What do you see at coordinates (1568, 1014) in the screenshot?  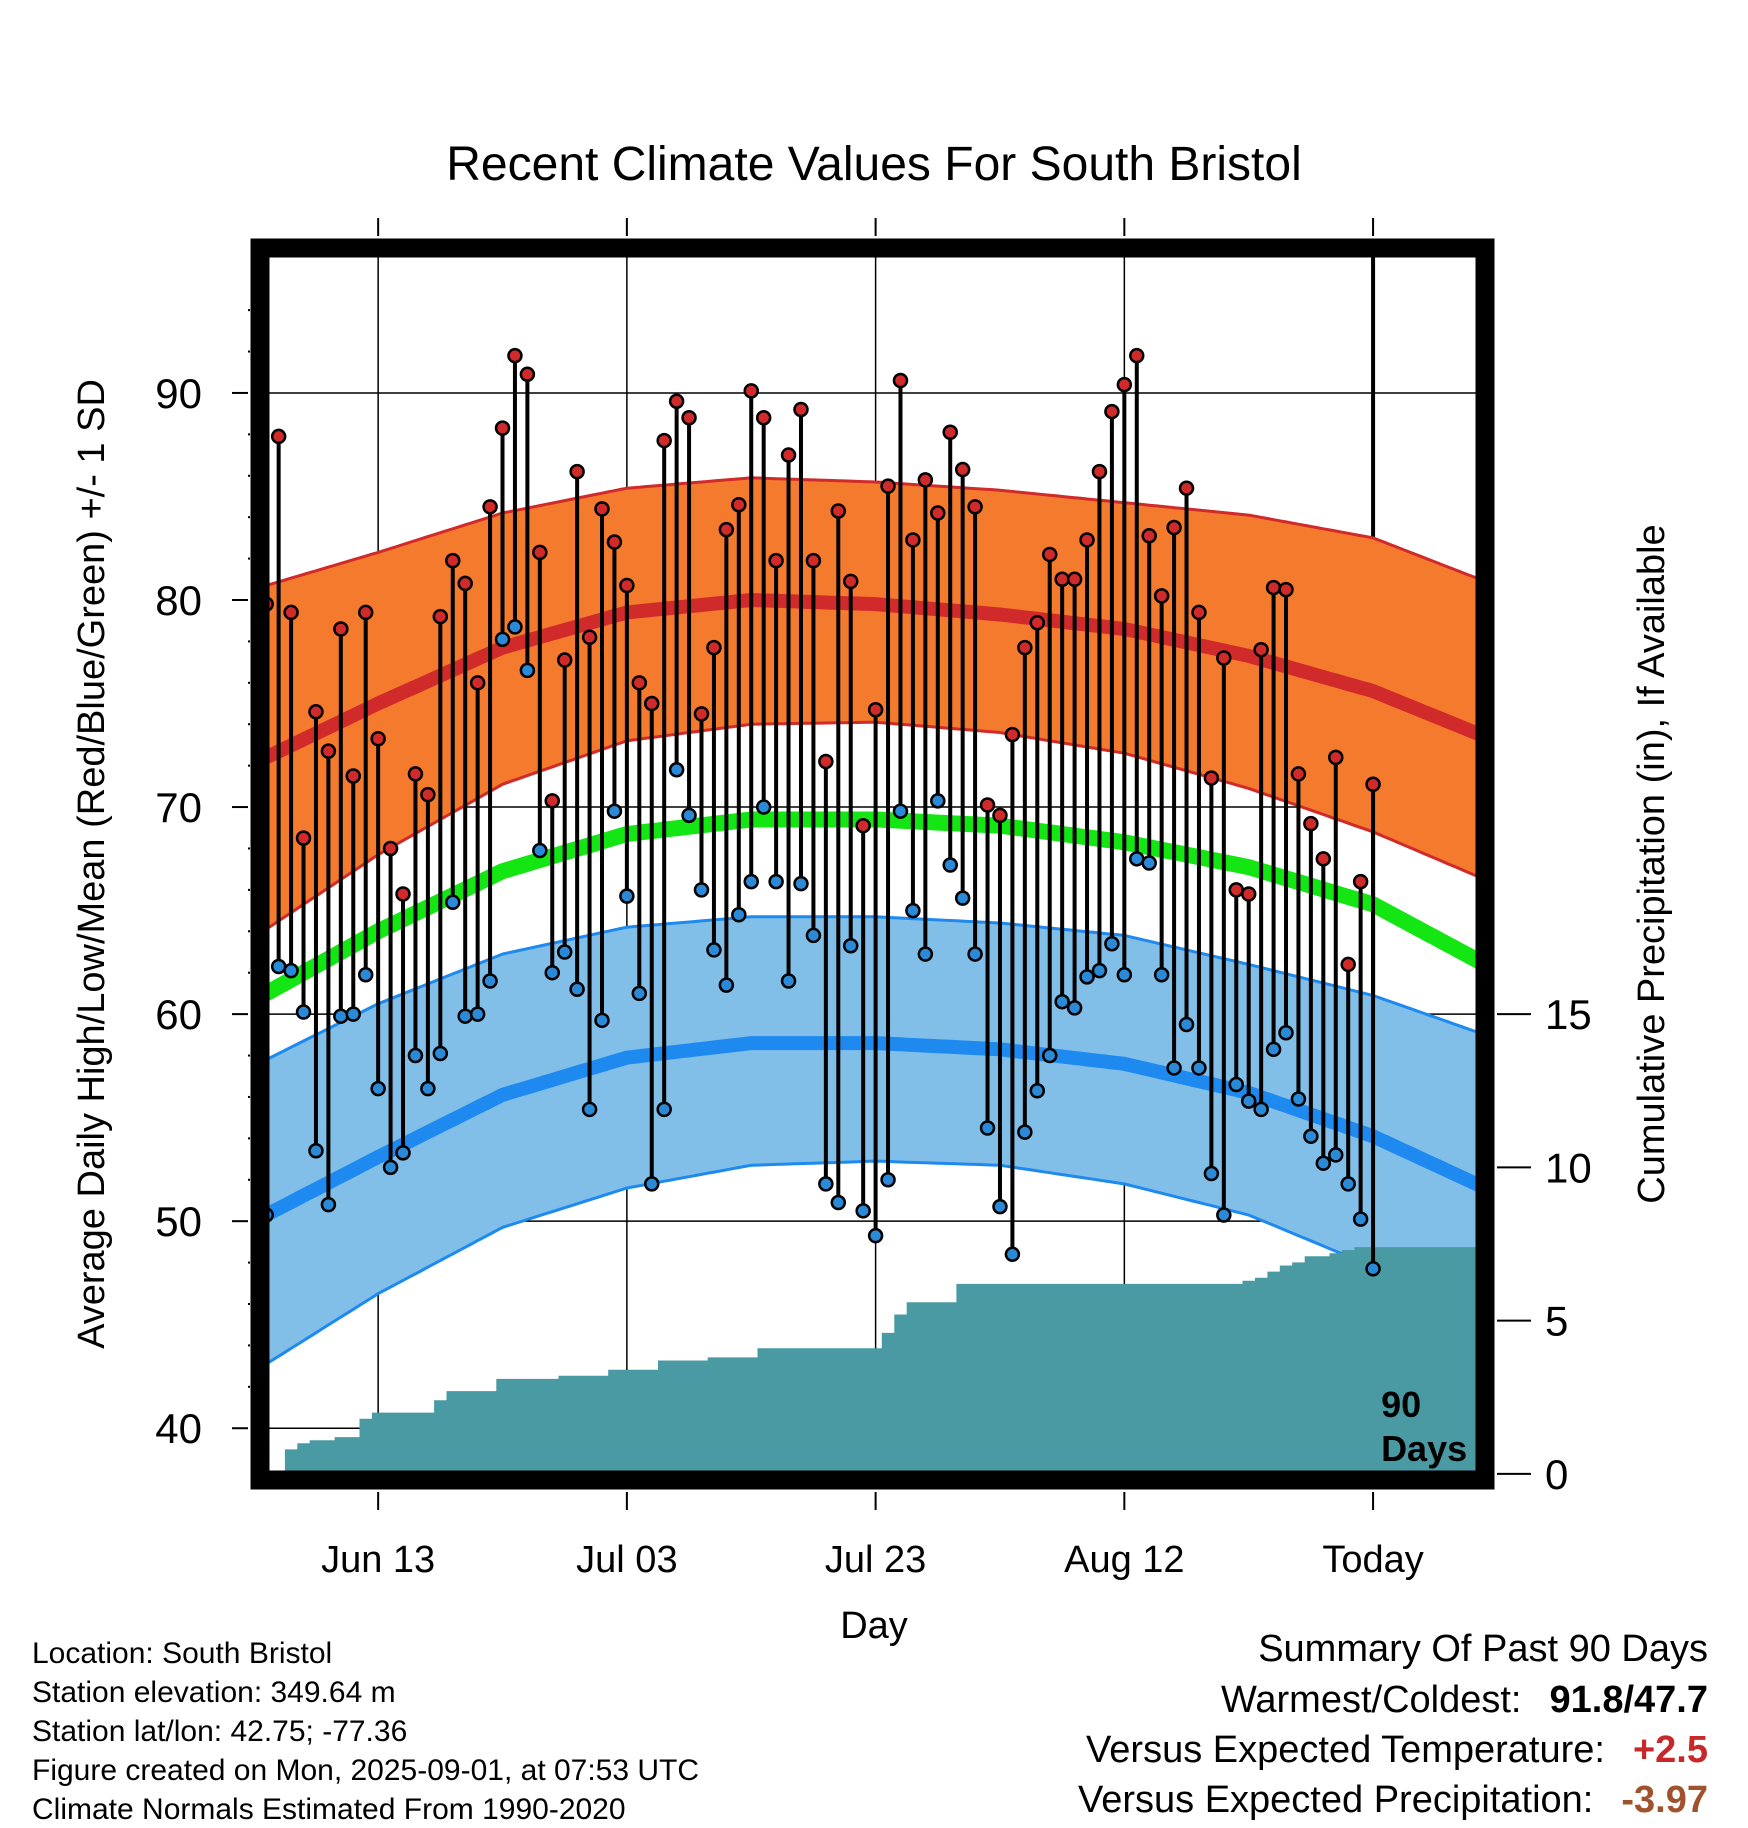 I see `y-right-tick-label: 15` at bounding box center [1568, 1014].